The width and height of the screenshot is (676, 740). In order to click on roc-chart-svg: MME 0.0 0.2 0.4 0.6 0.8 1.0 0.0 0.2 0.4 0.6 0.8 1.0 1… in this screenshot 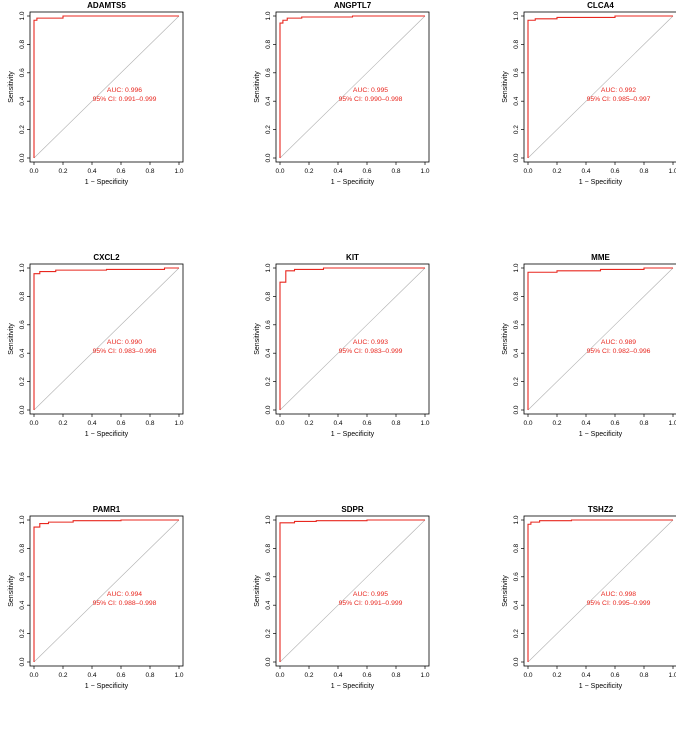, I will do `click(589, 345)`.